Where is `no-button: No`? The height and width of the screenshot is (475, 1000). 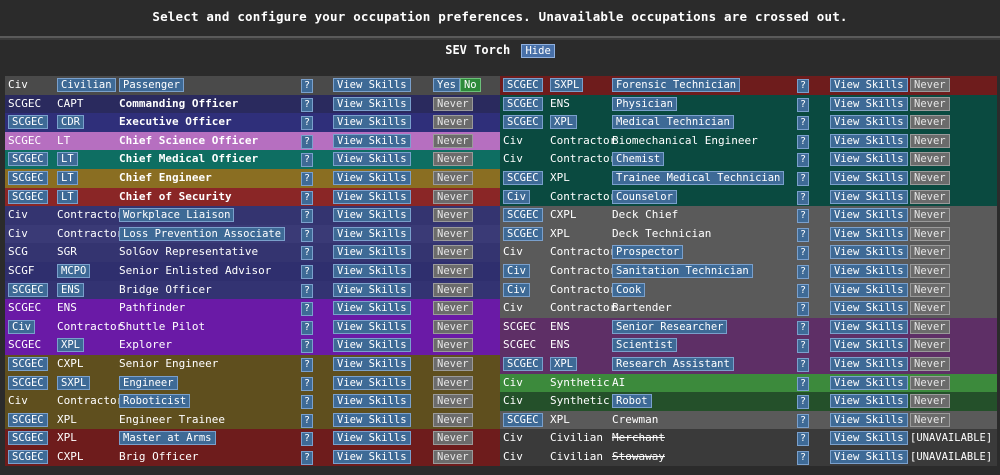
no-button: No is located at coordinates (470, 85).